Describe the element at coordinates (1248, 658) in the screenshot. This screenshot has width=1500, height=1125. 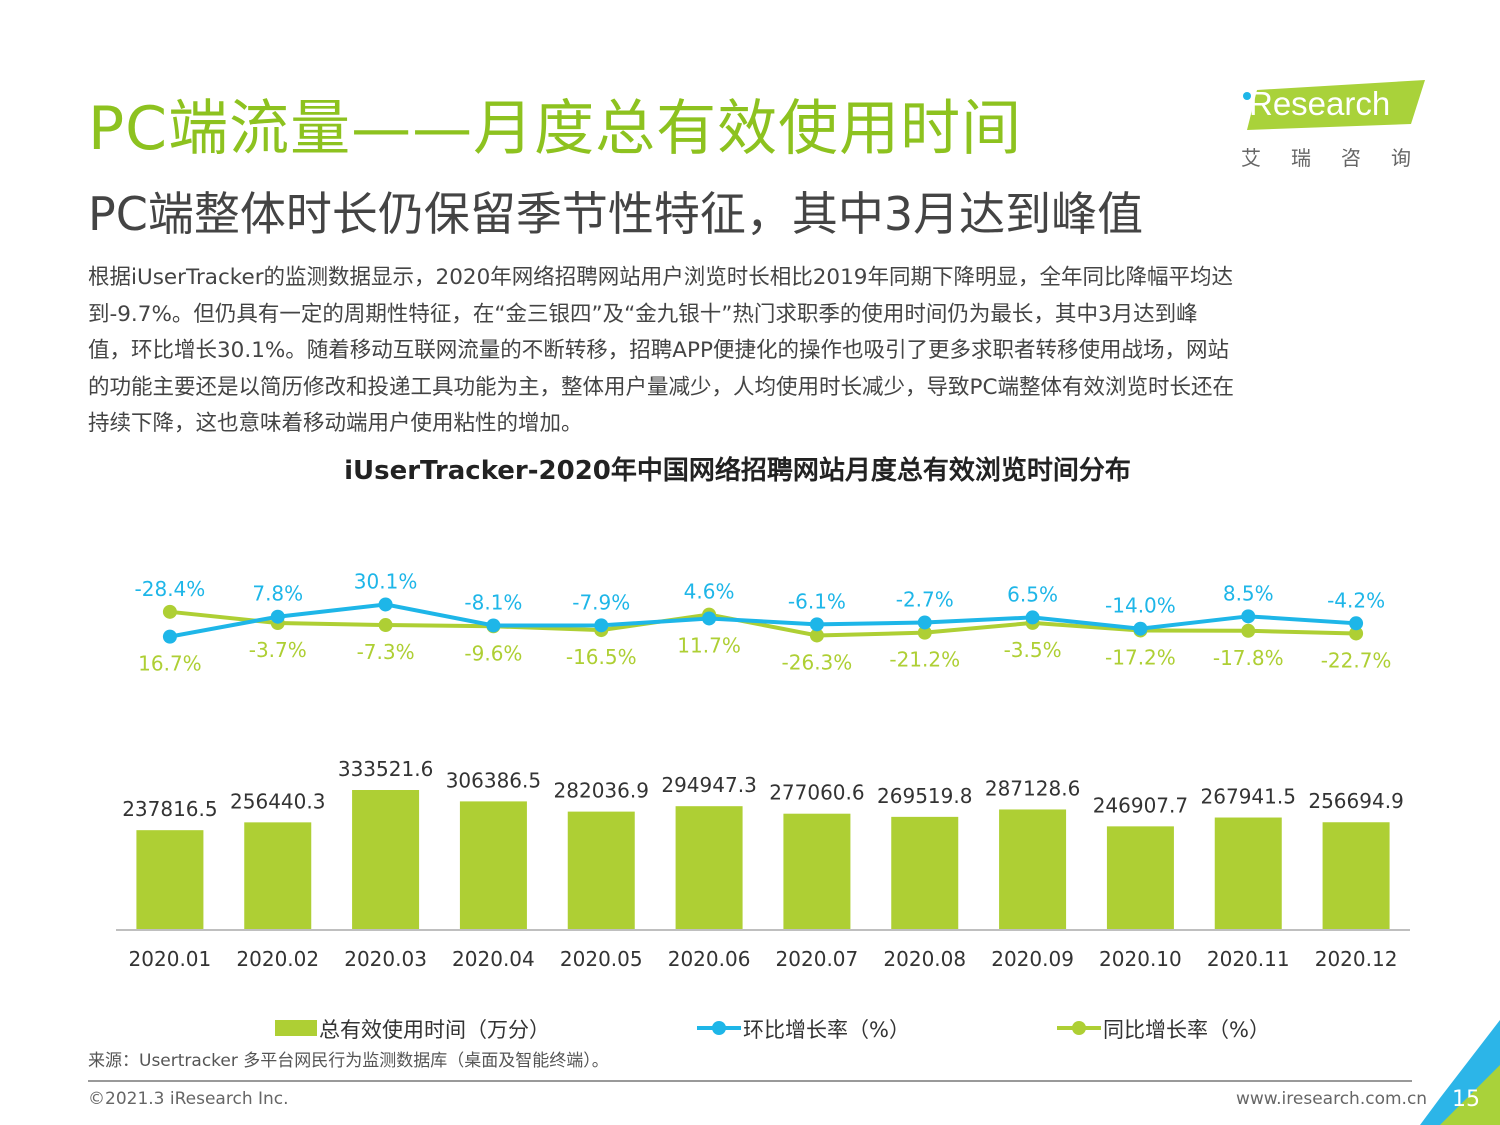
I see `yoy-value-label: -17.8%` at that location.